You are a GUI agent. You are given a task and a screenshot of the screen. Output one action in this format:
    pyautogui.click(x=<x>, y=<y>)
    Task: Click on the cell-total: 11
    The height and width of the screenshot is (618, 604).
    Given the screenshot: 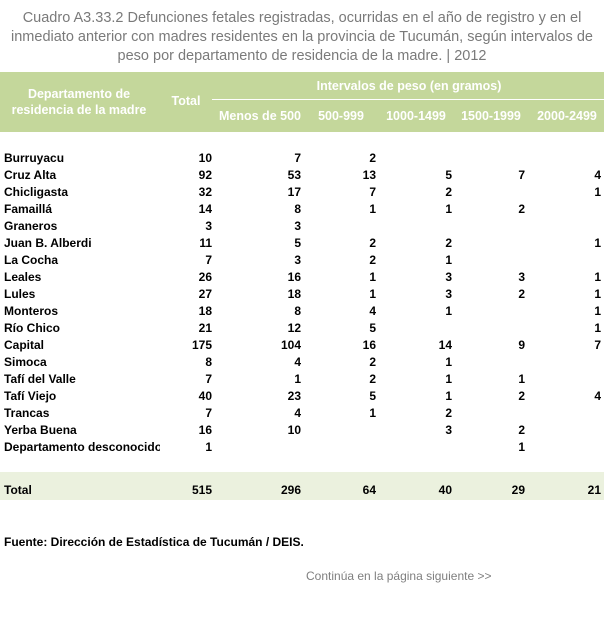 What is the action you would take?
    pyautogui.click(x=205, y=243)
    